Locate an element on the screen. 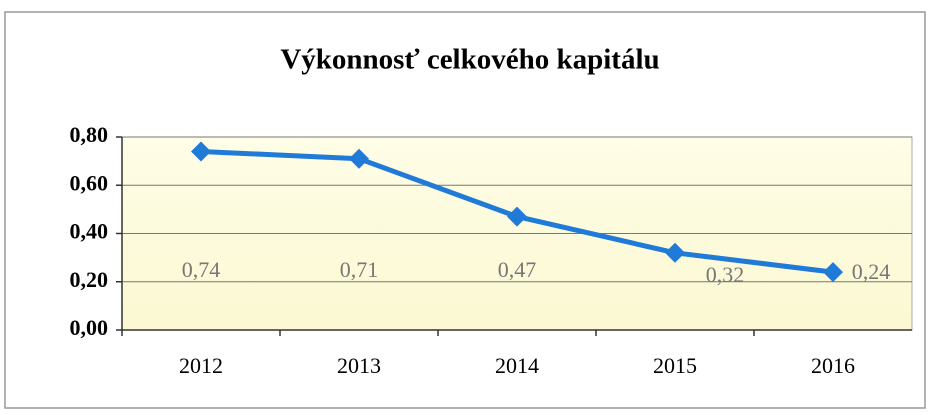 Image resolution: width=931 pixels, height=415 pixels. y-tick-label: 0,20 is located at coordinates (89, 279).